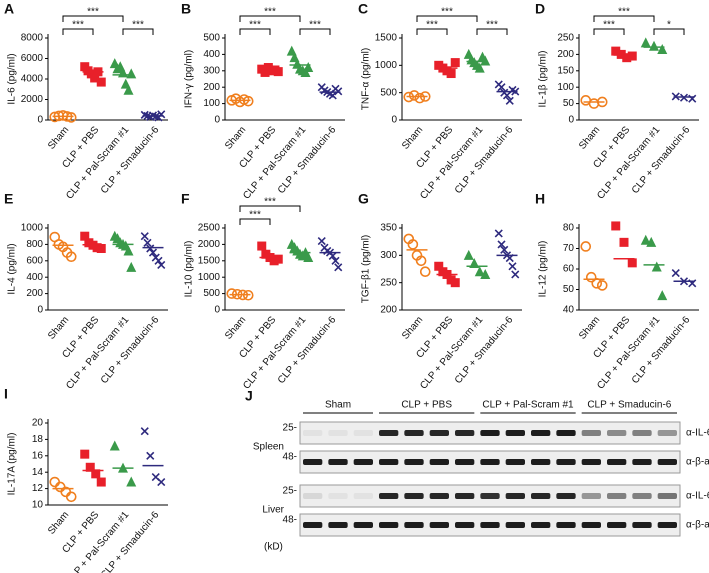 The image size is (709, 573). What do you see at coordinates (209, 277) in the screenshot?
I see `y-tick-label: 1000` at bounding box center [209, 277].